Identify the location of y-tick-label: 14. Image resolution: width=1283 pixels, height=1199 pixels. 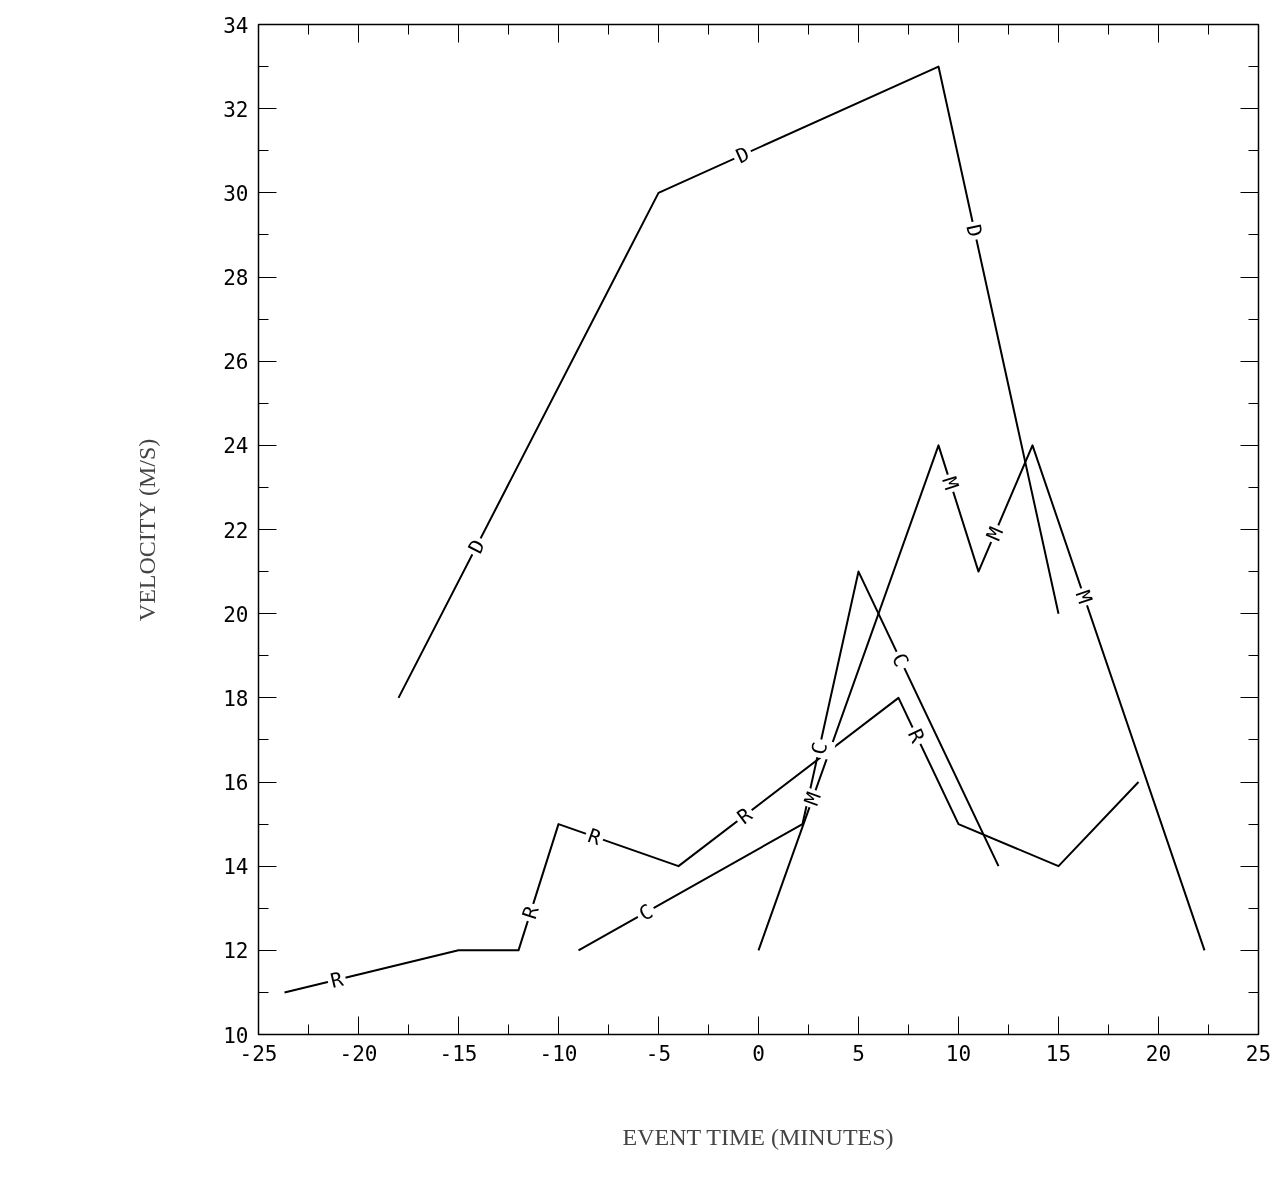
(236, 867).